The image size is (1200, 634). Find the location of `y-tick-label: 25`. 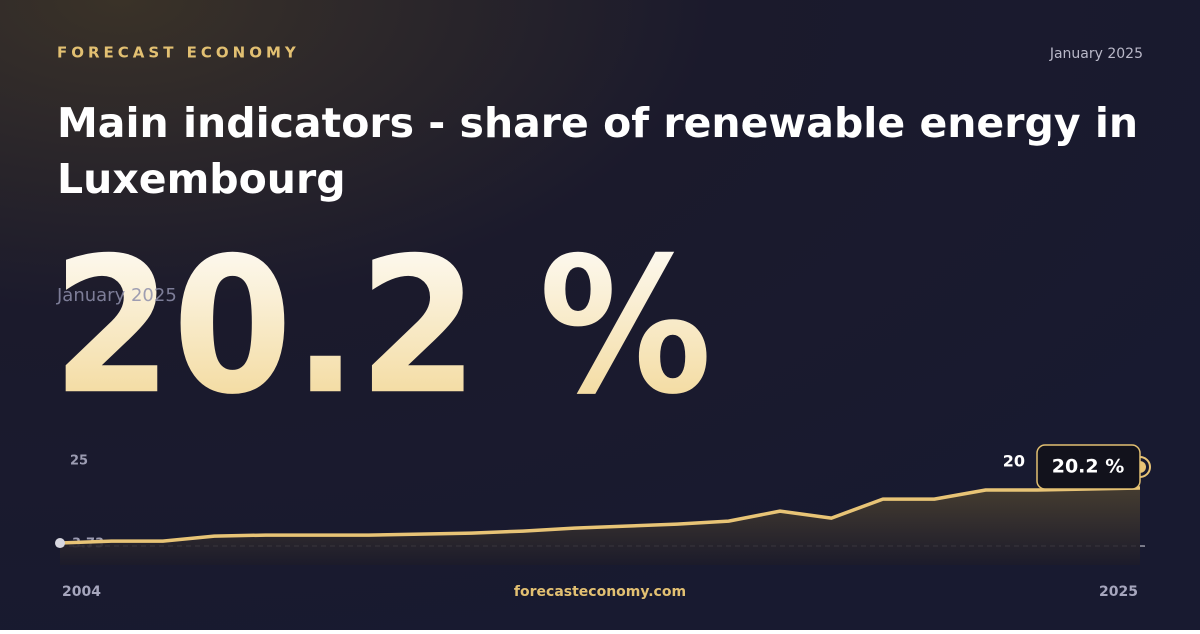

y-tick-label: 25 is located at coordinates (79, 461).